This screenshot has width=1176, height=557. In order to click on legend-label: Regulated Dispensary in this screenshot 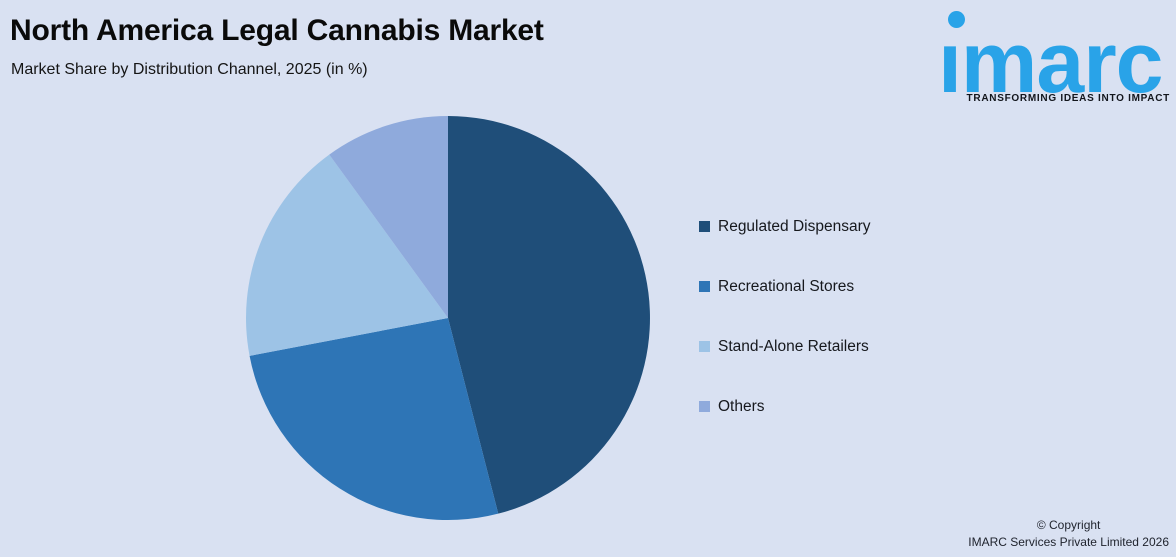, I will do `click(794, 226)`.